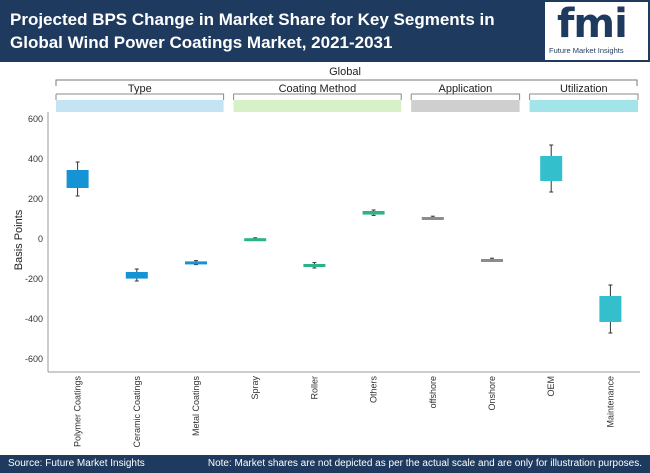 This screenshot has width=650, height=473. I want to click on x-tick-label: Ceramic Coatings, so click(137, 412).